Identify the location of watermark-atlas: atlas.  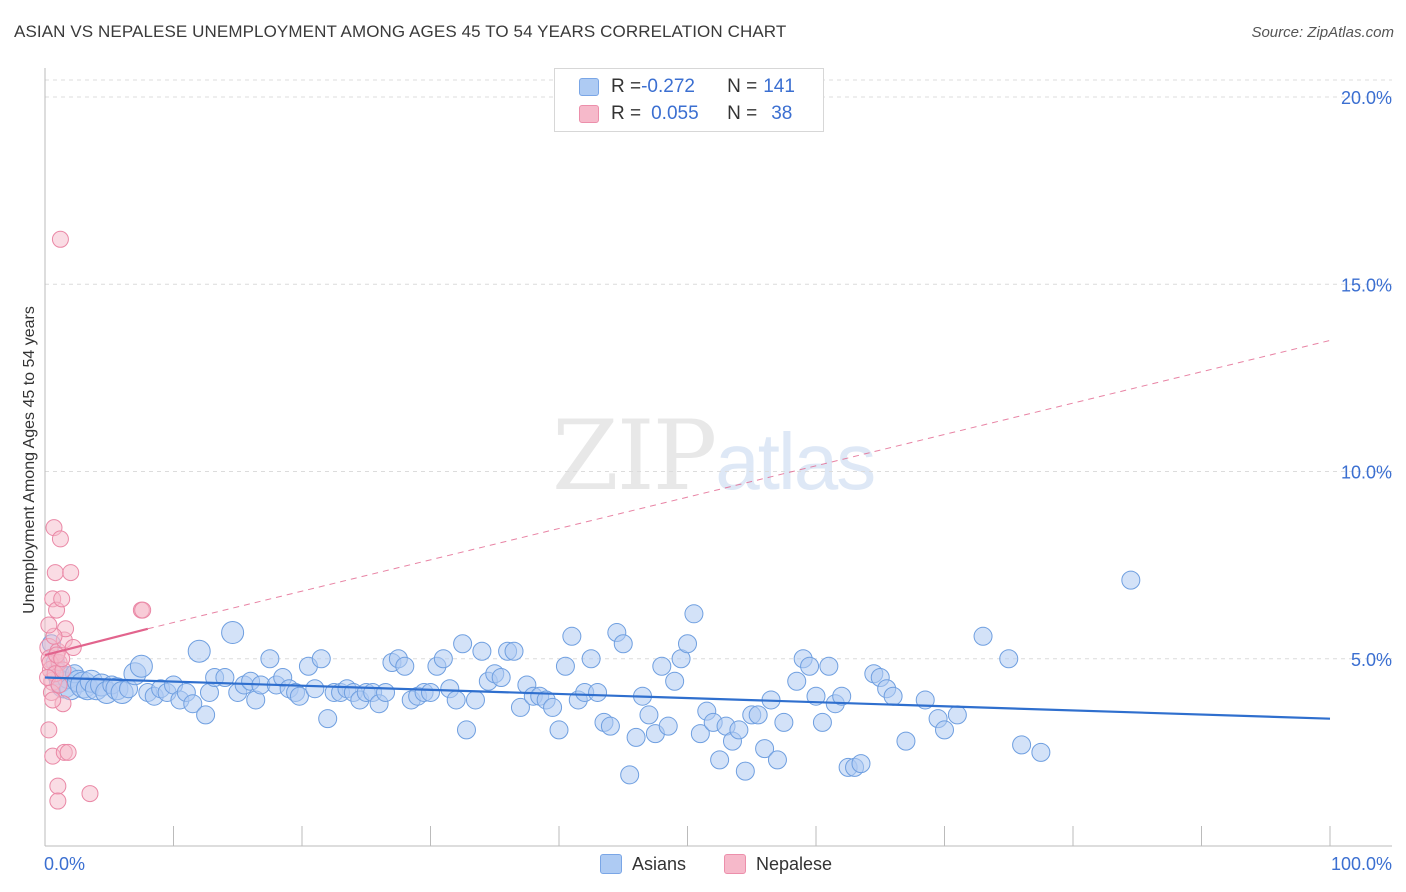
(795, 461).